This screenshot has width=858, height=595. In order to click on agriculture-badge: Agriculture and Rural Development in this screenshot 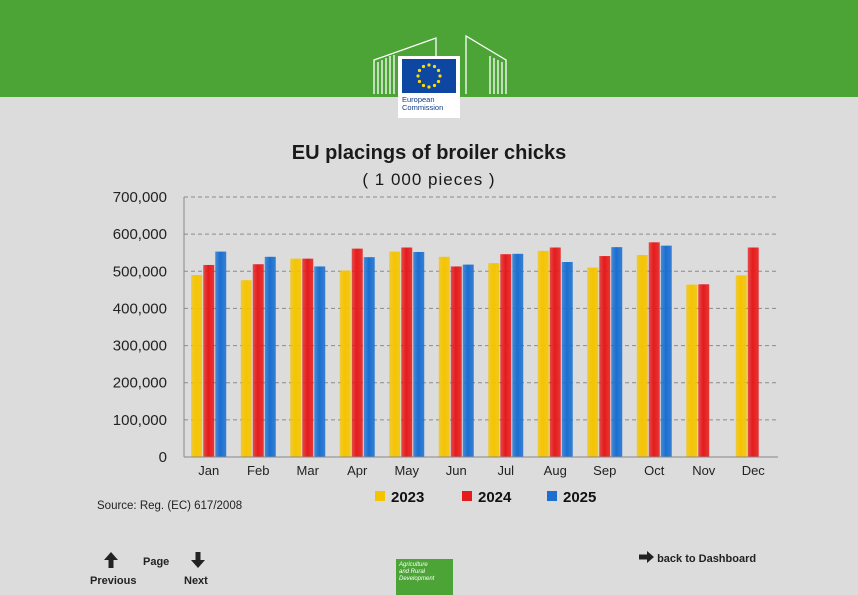, I will do `click(424, 577)`.